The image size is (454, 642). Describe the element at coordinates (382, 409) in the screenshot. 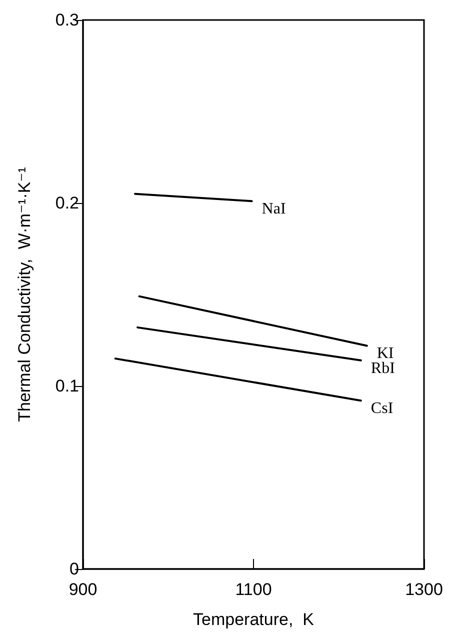

I see `series-label: CsI` at that location.